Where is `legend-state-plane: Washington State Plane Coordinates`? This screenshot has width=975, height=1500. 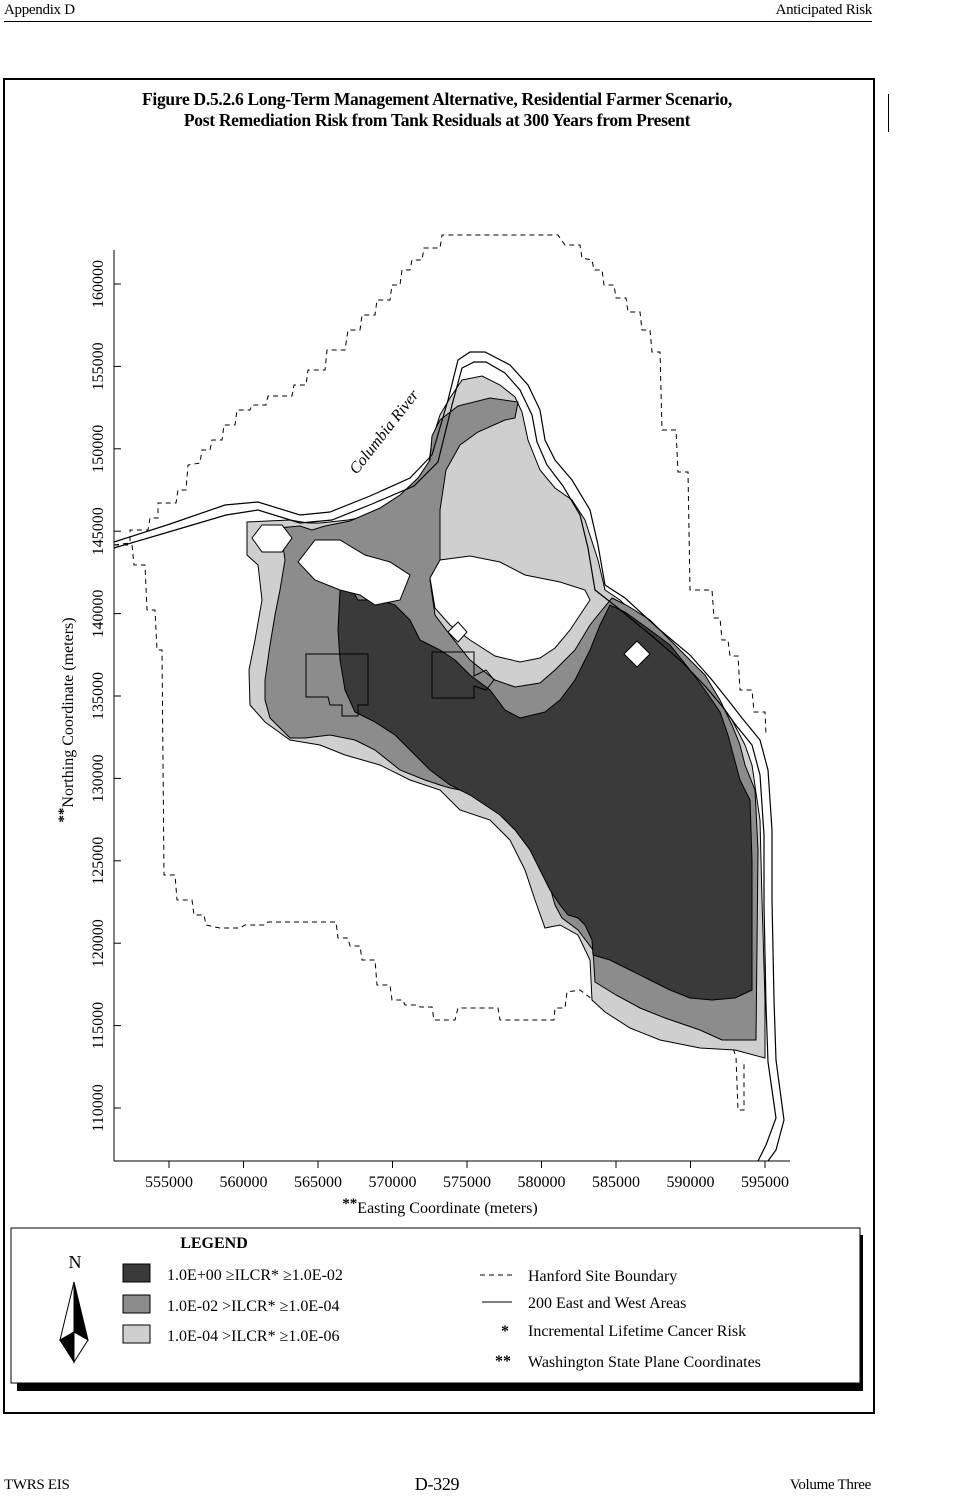 legend-state-plane: Washington State Plane Coordinates is located at coordinates (644, 1362).